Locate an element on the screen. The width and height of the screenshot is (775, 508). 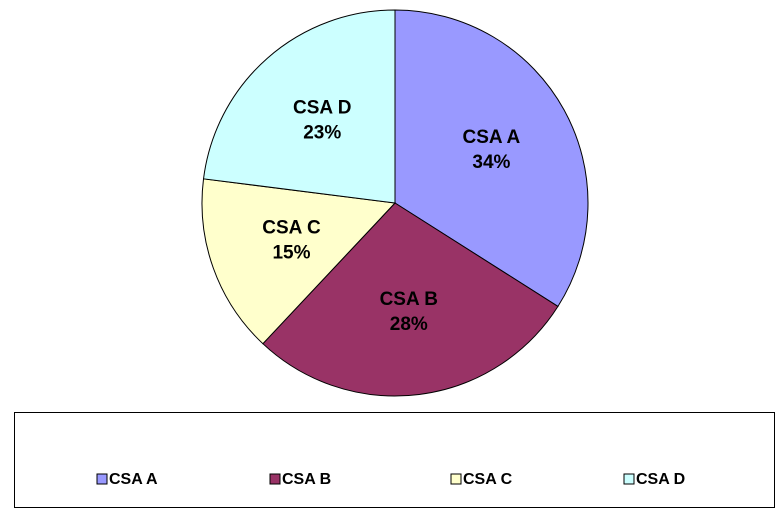
legend-label: CSA D is located at coordinates (660, 479).